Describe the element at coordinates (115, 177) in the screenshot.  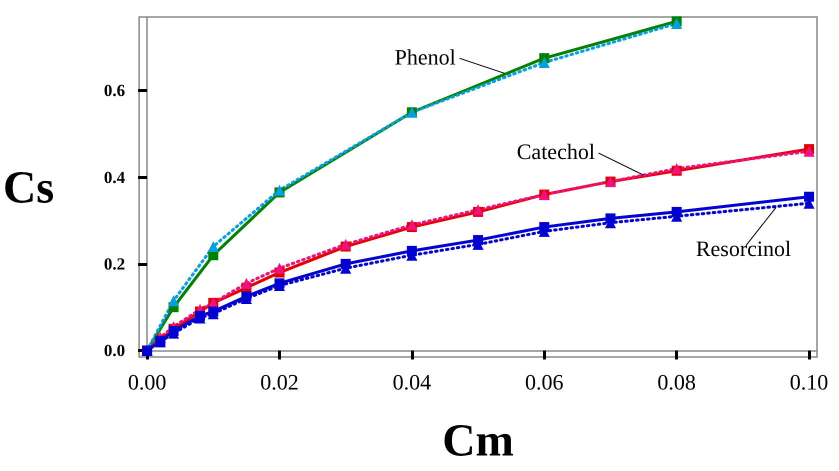
I see `y-tick-label: 0.4` at that location.